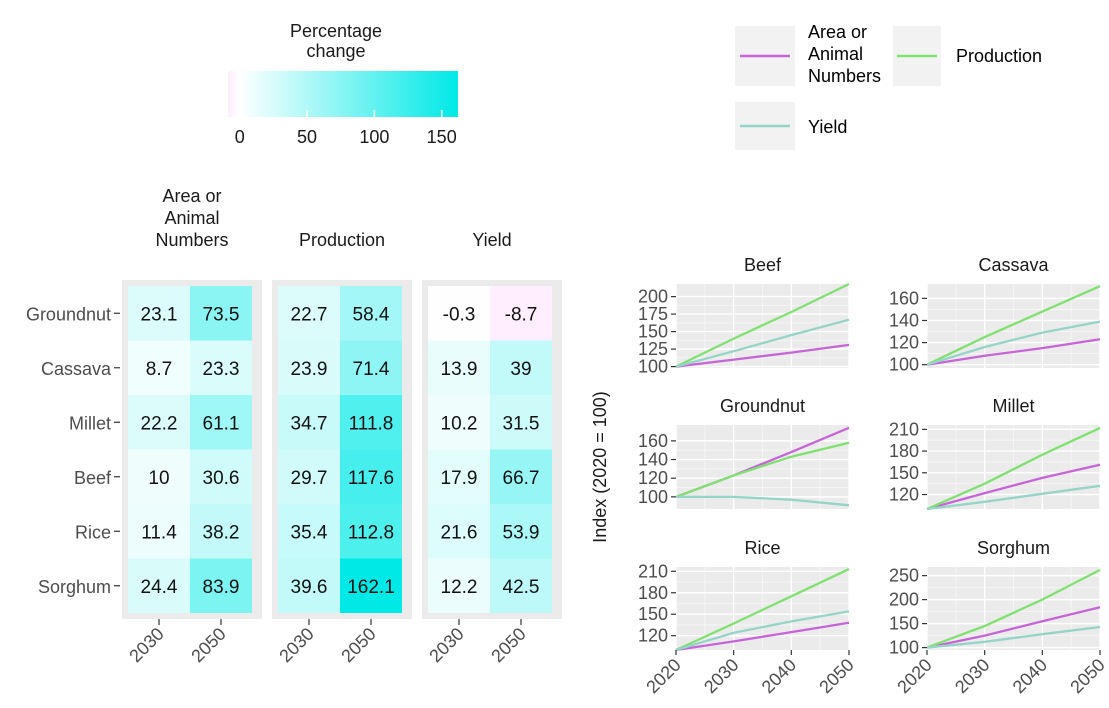 The width and height of the screenshot is (1109, 708). I want to click on heatmap-y-tick-label: Sorghum, so click(74, 587).